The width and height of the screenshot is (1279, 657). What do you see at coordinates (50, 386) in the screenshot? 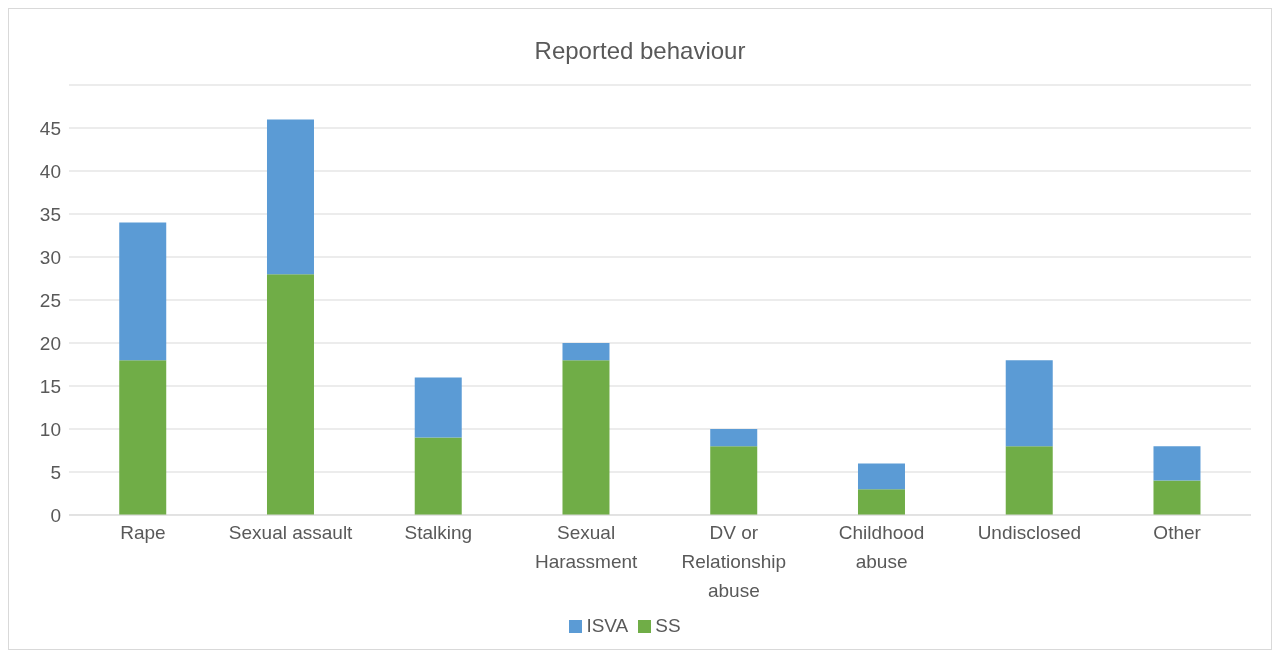
I see `y-tick-label: 15` at bounding box center [50, 386].